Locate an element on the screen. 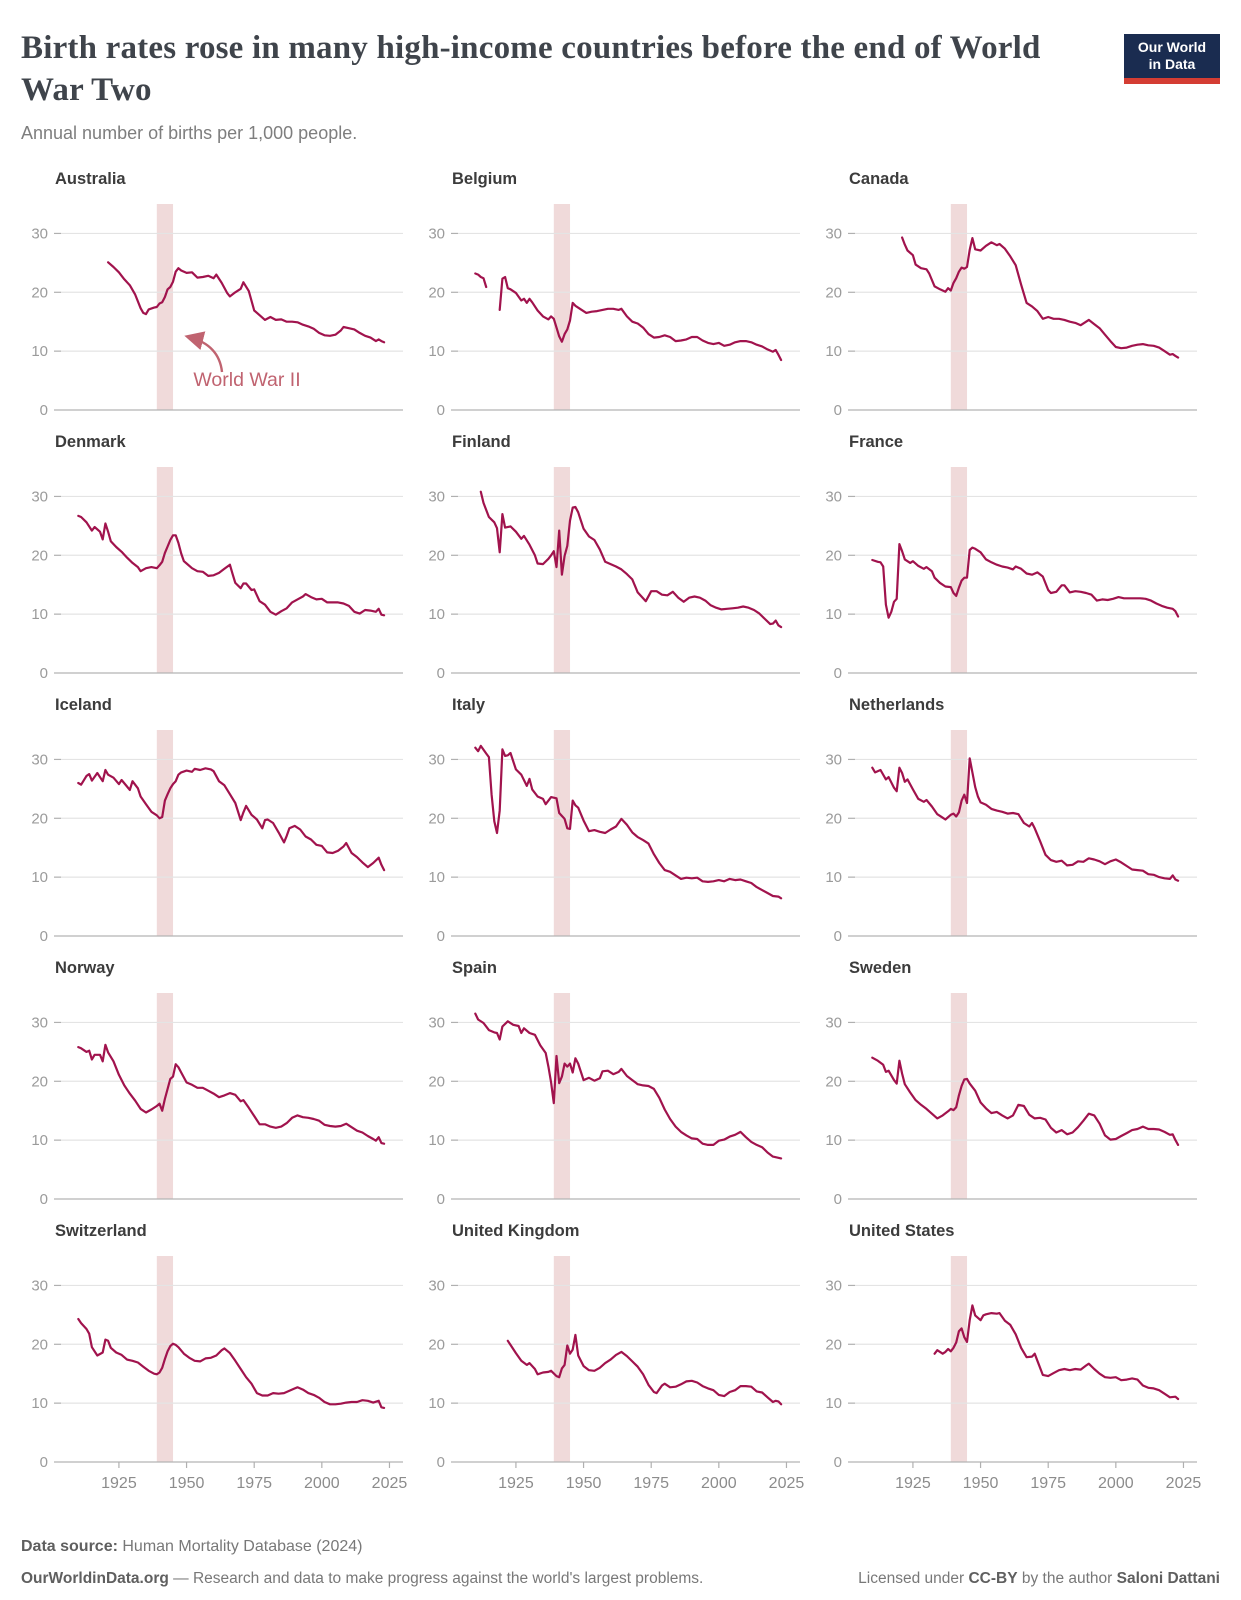 The height and width of the screenshot is (1600, 1241). chart-title: Canada is located at coordinates (879, 179).